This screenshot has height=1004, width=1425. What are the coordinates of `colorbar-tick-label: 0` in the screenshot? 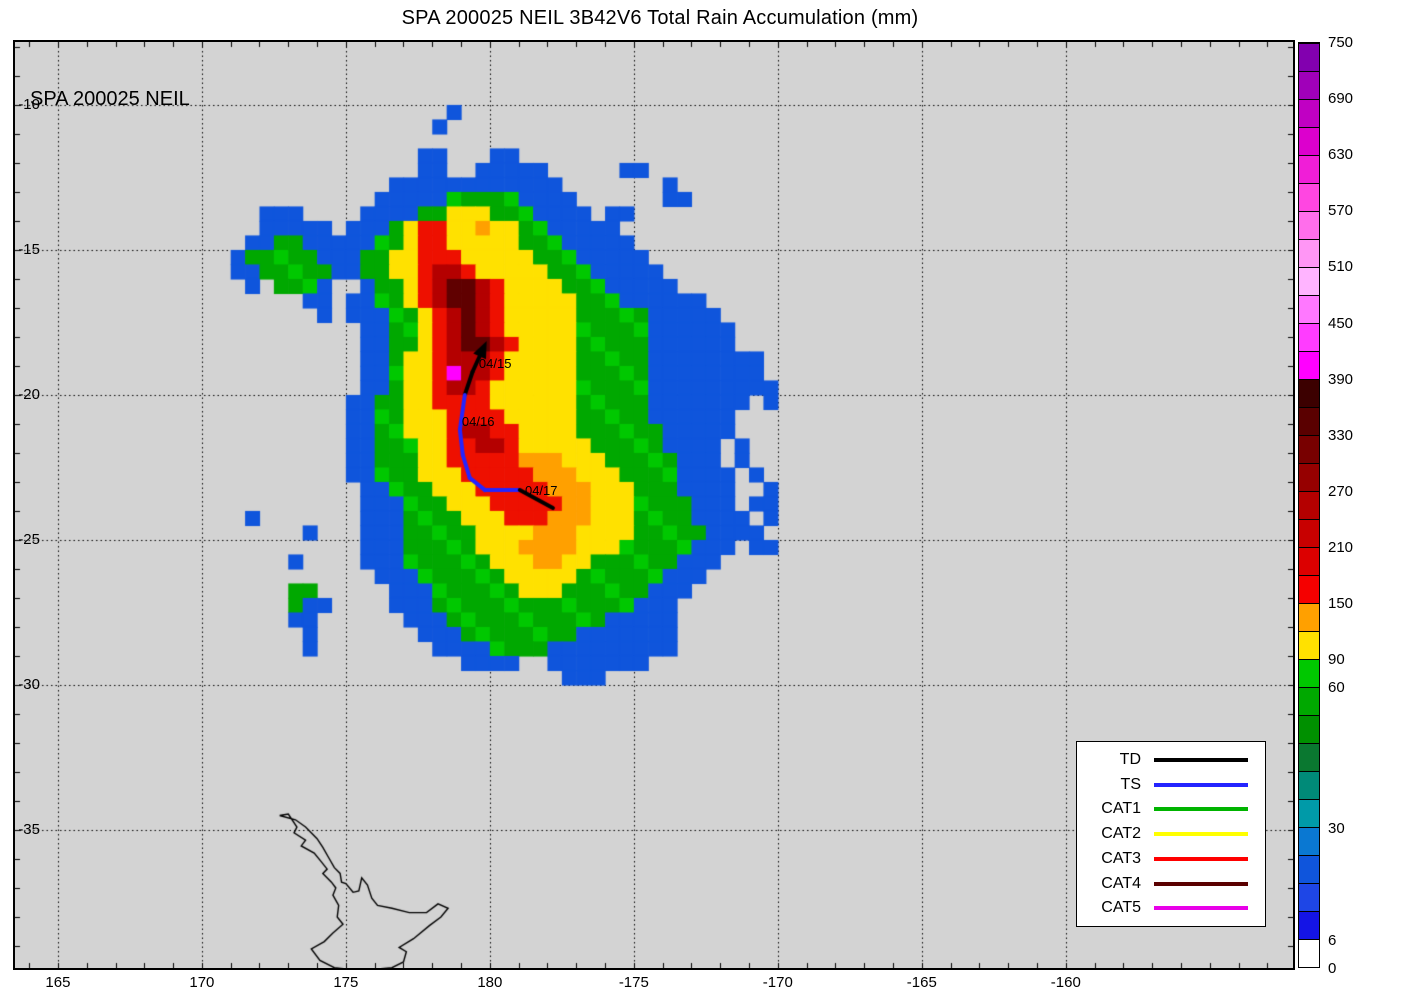 It's located at (1332, 968).